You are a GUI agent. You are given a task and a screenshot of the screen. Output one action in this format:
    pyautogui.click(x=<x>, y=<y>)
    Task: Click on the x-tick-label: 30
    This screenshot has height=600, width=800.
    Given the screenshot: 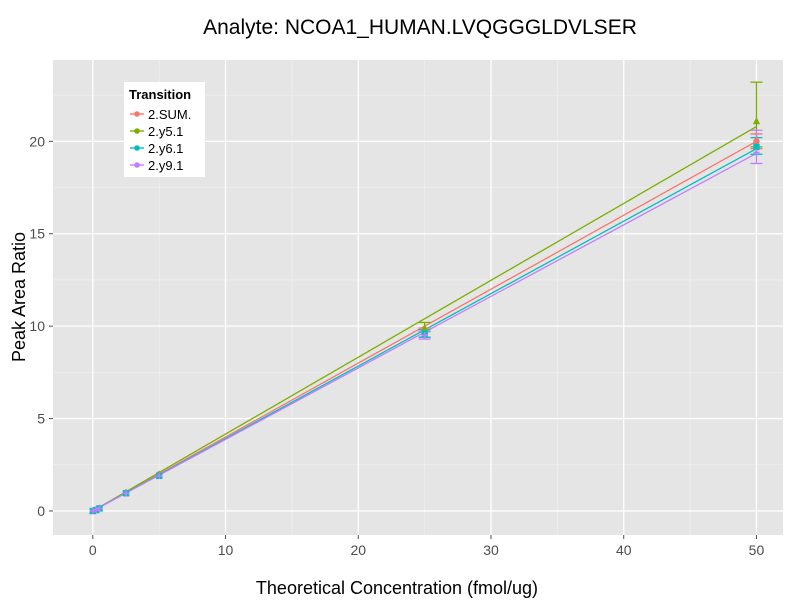 What is the action you would take?
    pyautogui.click(x=491, y=550)
    